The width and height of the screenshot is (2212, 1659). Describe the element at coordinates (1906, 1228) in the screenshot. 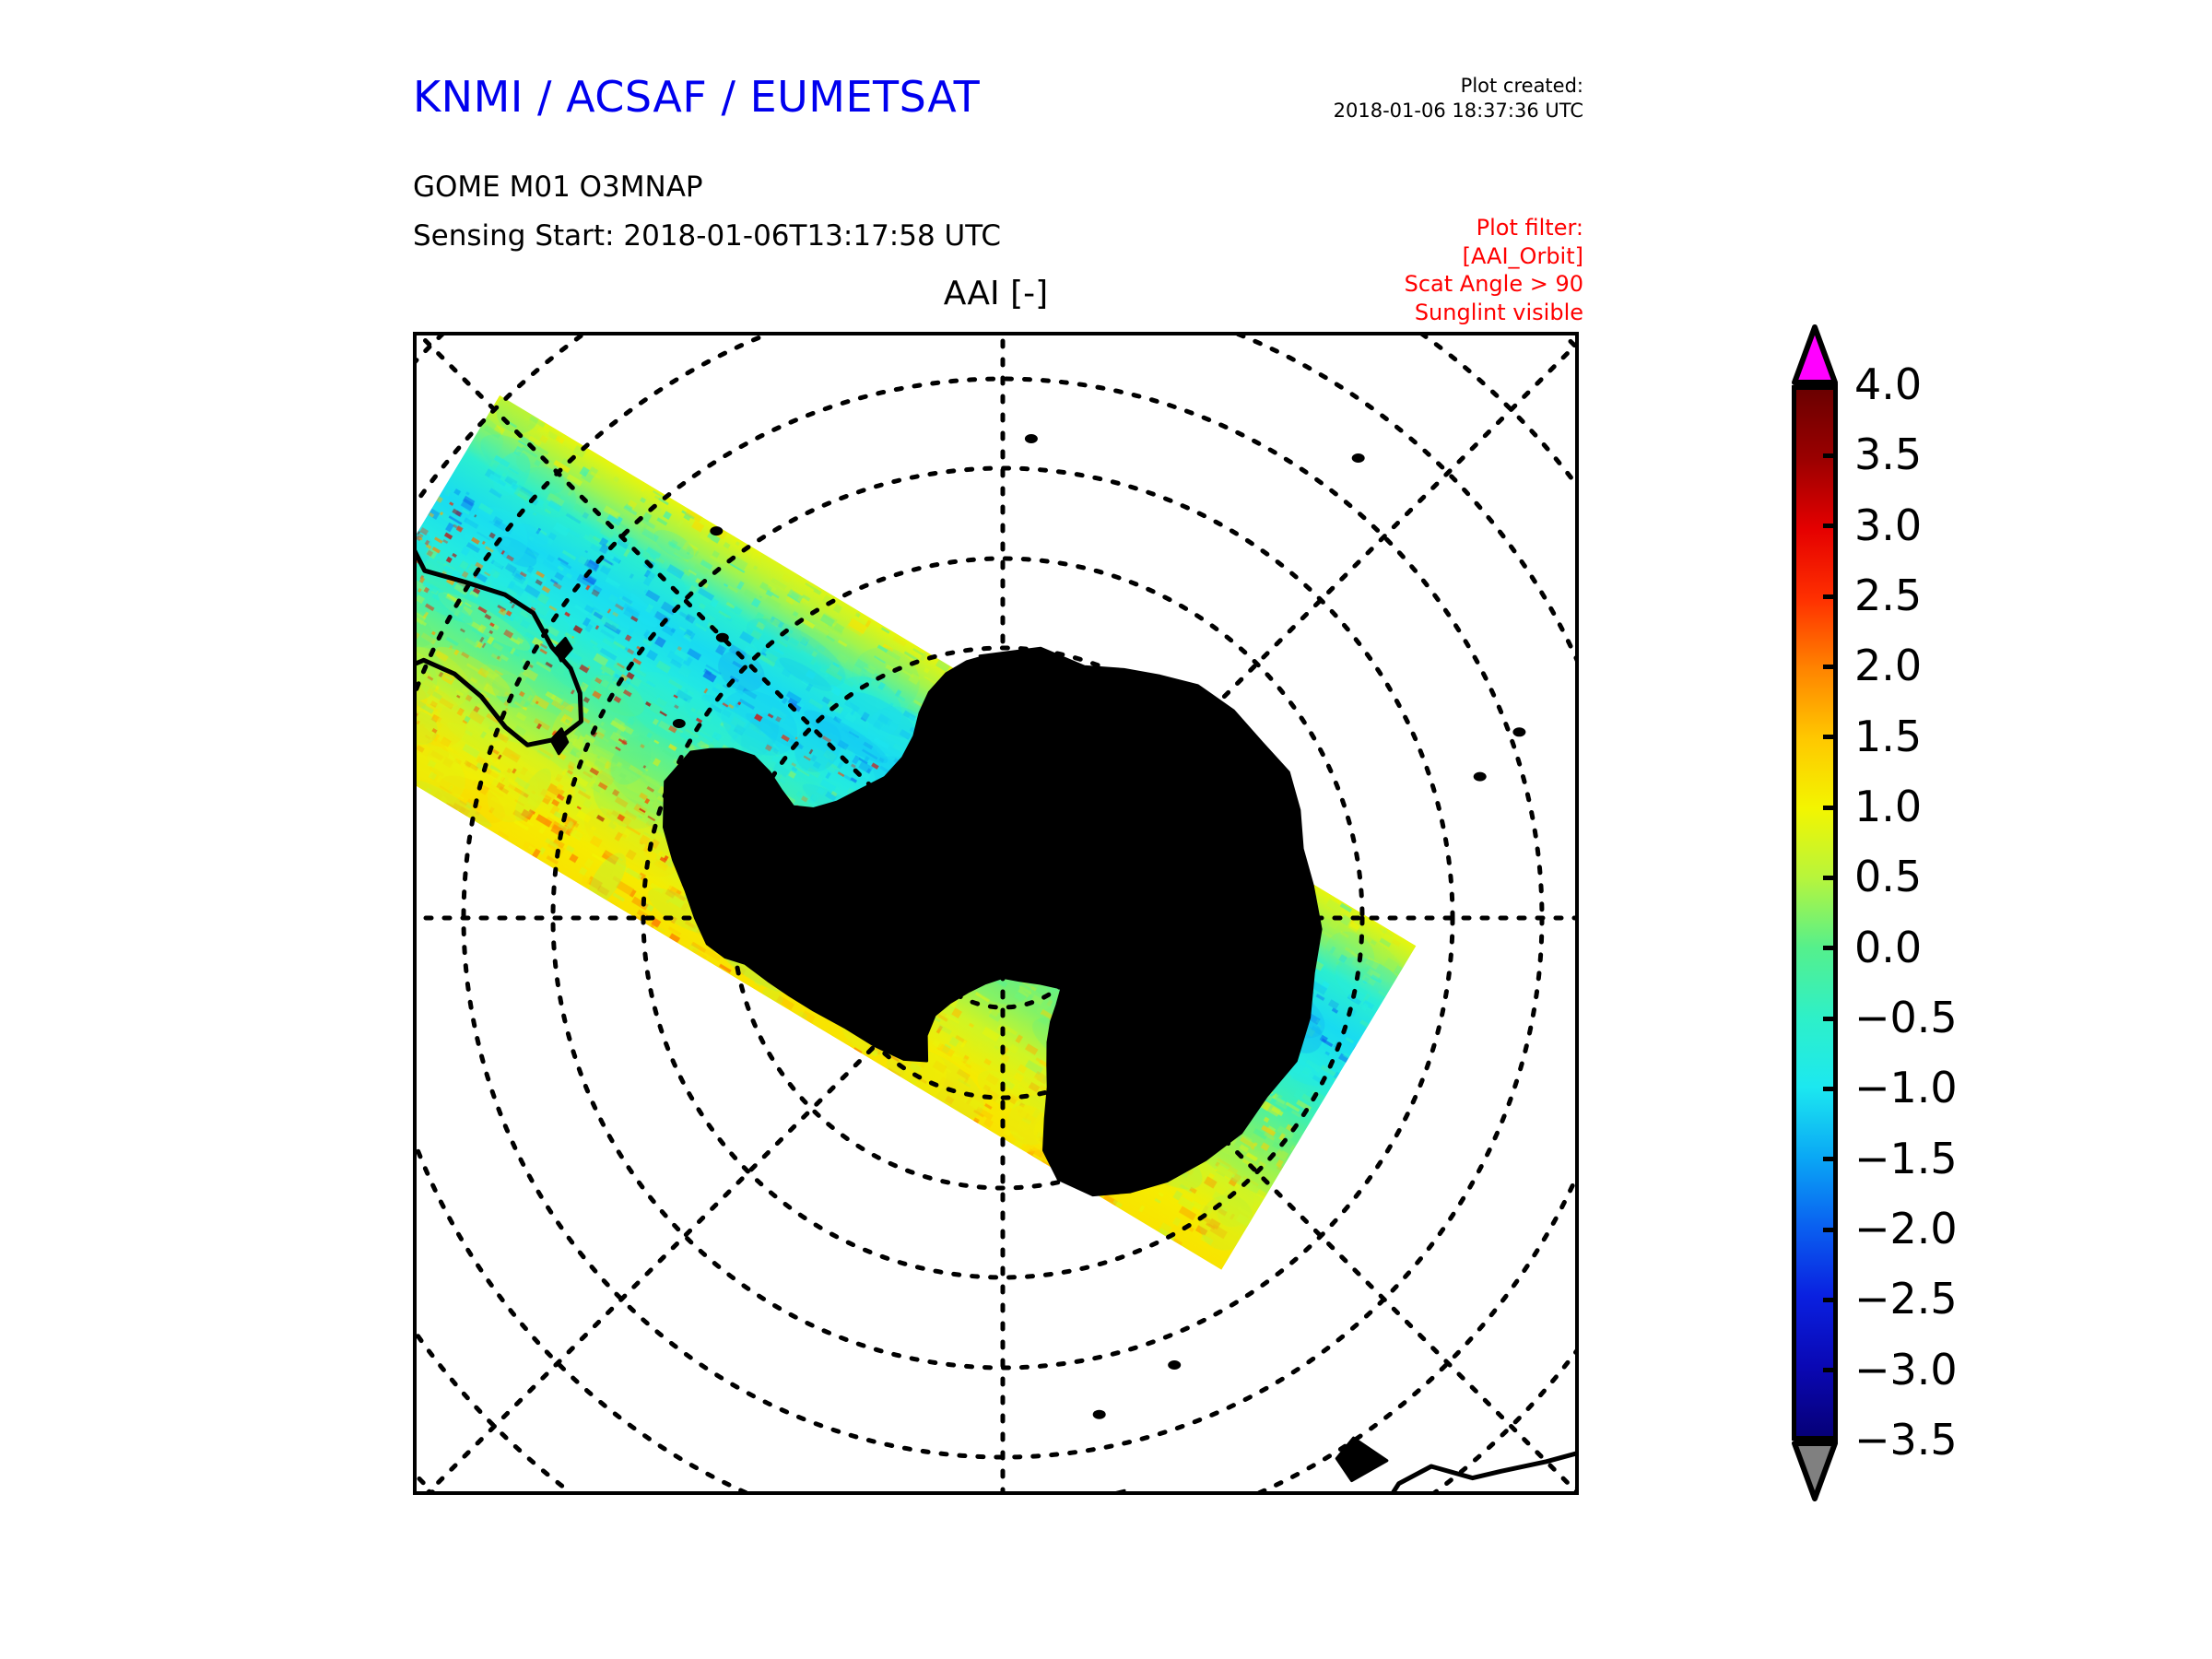

I see `colorbar-tick-label: −2.0` at that location.